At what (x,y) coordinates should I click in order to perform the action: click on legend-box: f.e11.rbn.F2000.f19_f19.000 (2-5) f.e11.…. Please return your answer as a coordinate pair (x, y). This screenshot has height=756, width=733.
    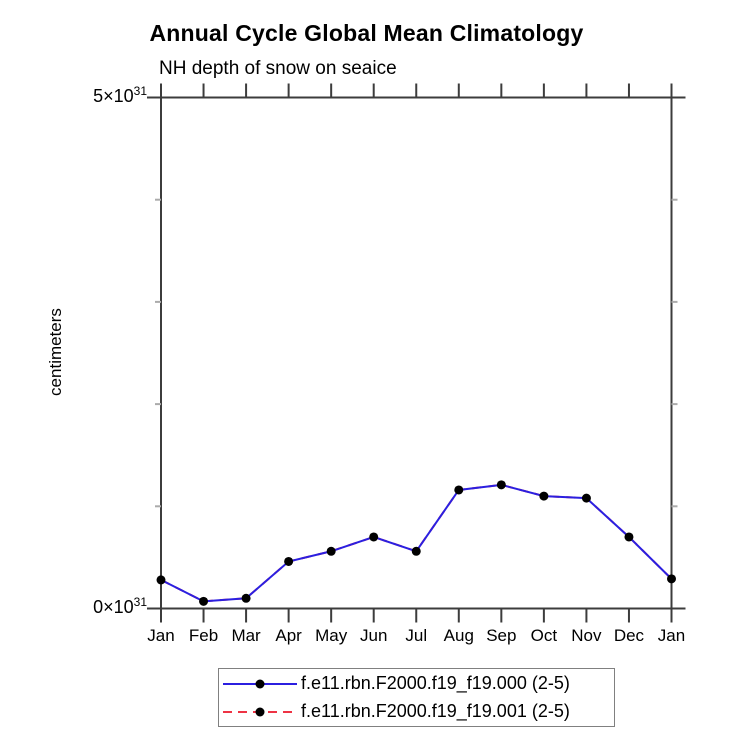
    Looking at the image, I should click on (416, 697).